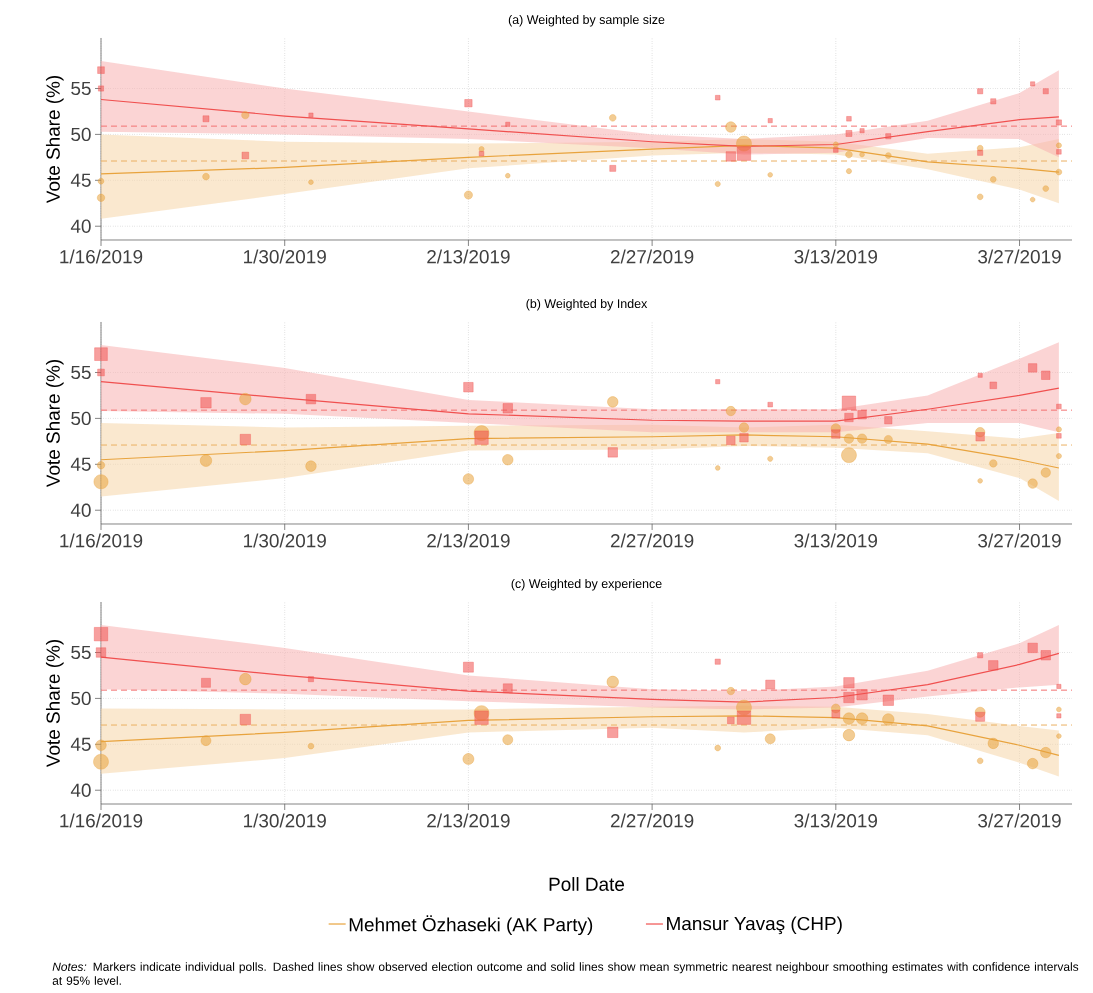  Describe the element at coordinates (586, 20) in the screenshot. I see `chart-title: (a) Weighted by sample size` at that location.